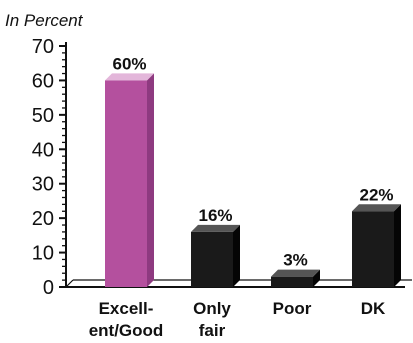 This screenshot has width=413, height=343. I want to click on data-label: 3%, so click(295, 260).